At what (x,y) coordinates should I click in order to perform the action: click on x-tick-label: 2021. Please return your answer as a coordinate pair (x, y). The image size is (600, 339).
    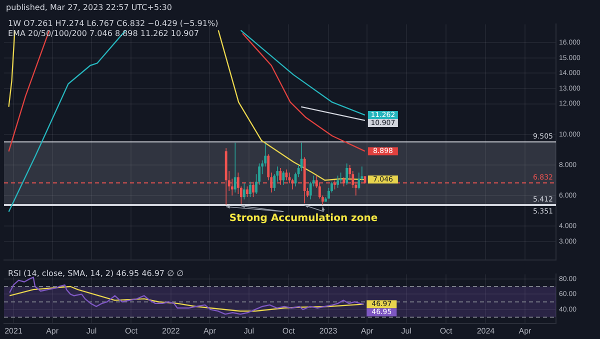
    Looking at the image, I should click on (13, 331).